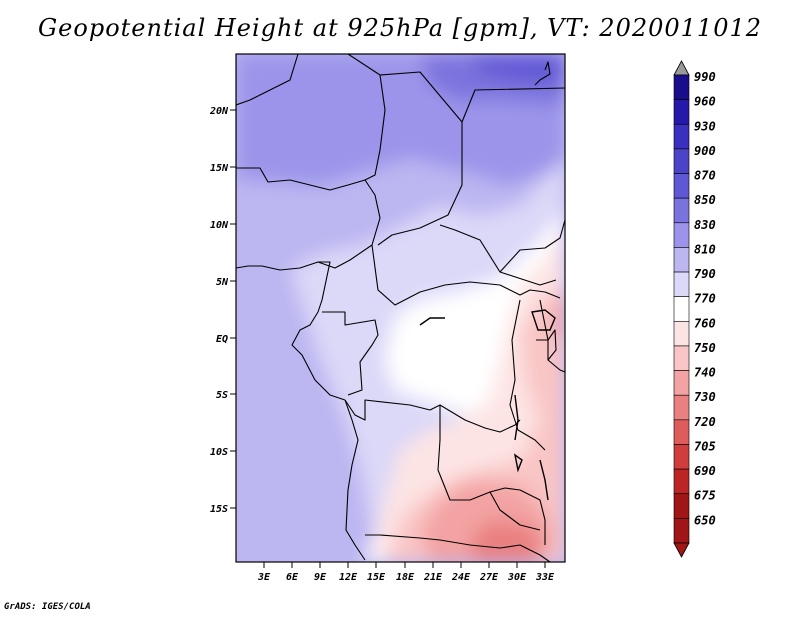 The height and width of the screenshot is (618, 800). What do you see at coordinates (517, 577) in the screenshot?
I see `lon-label: 30E` at bounding box center [517, 577].